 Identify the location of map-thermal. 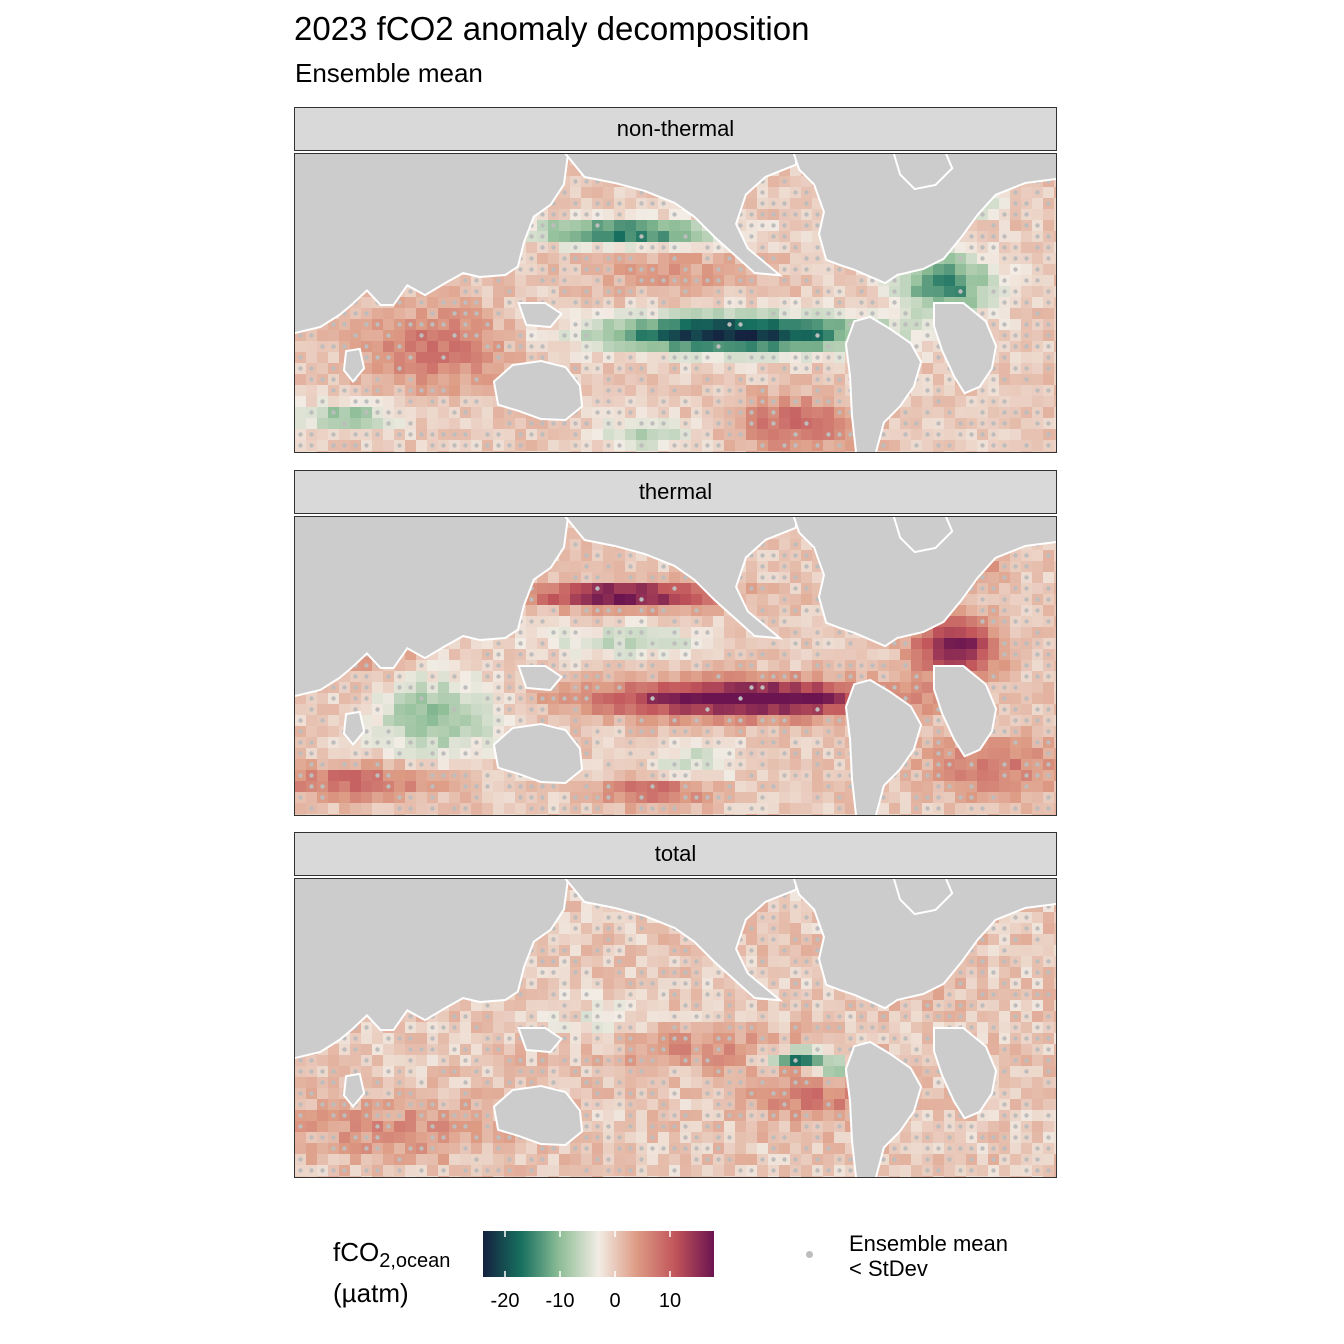
(675, 666).